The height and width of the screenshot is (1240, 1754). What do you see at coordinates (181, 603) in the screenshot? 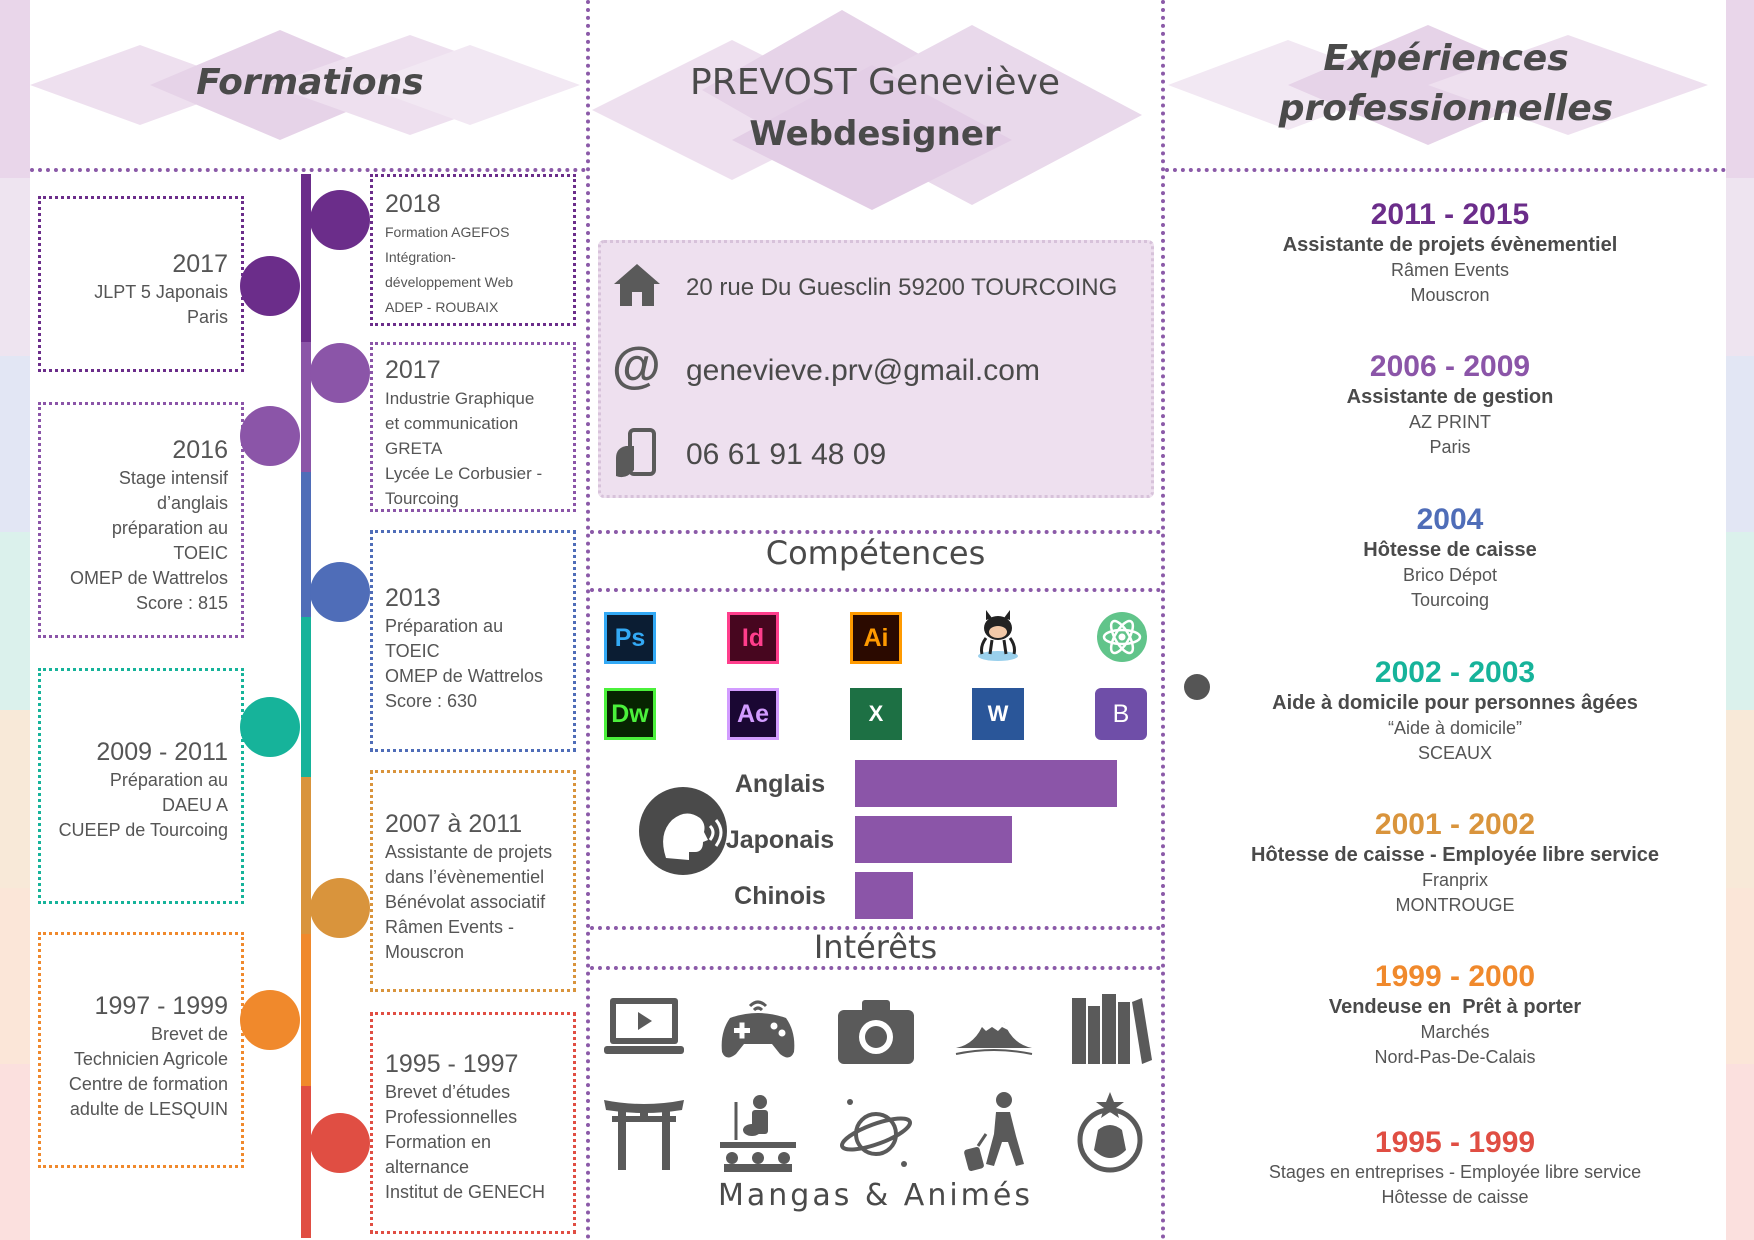
I see `formation-line: Score : 815` at bounding box center [181, 603].